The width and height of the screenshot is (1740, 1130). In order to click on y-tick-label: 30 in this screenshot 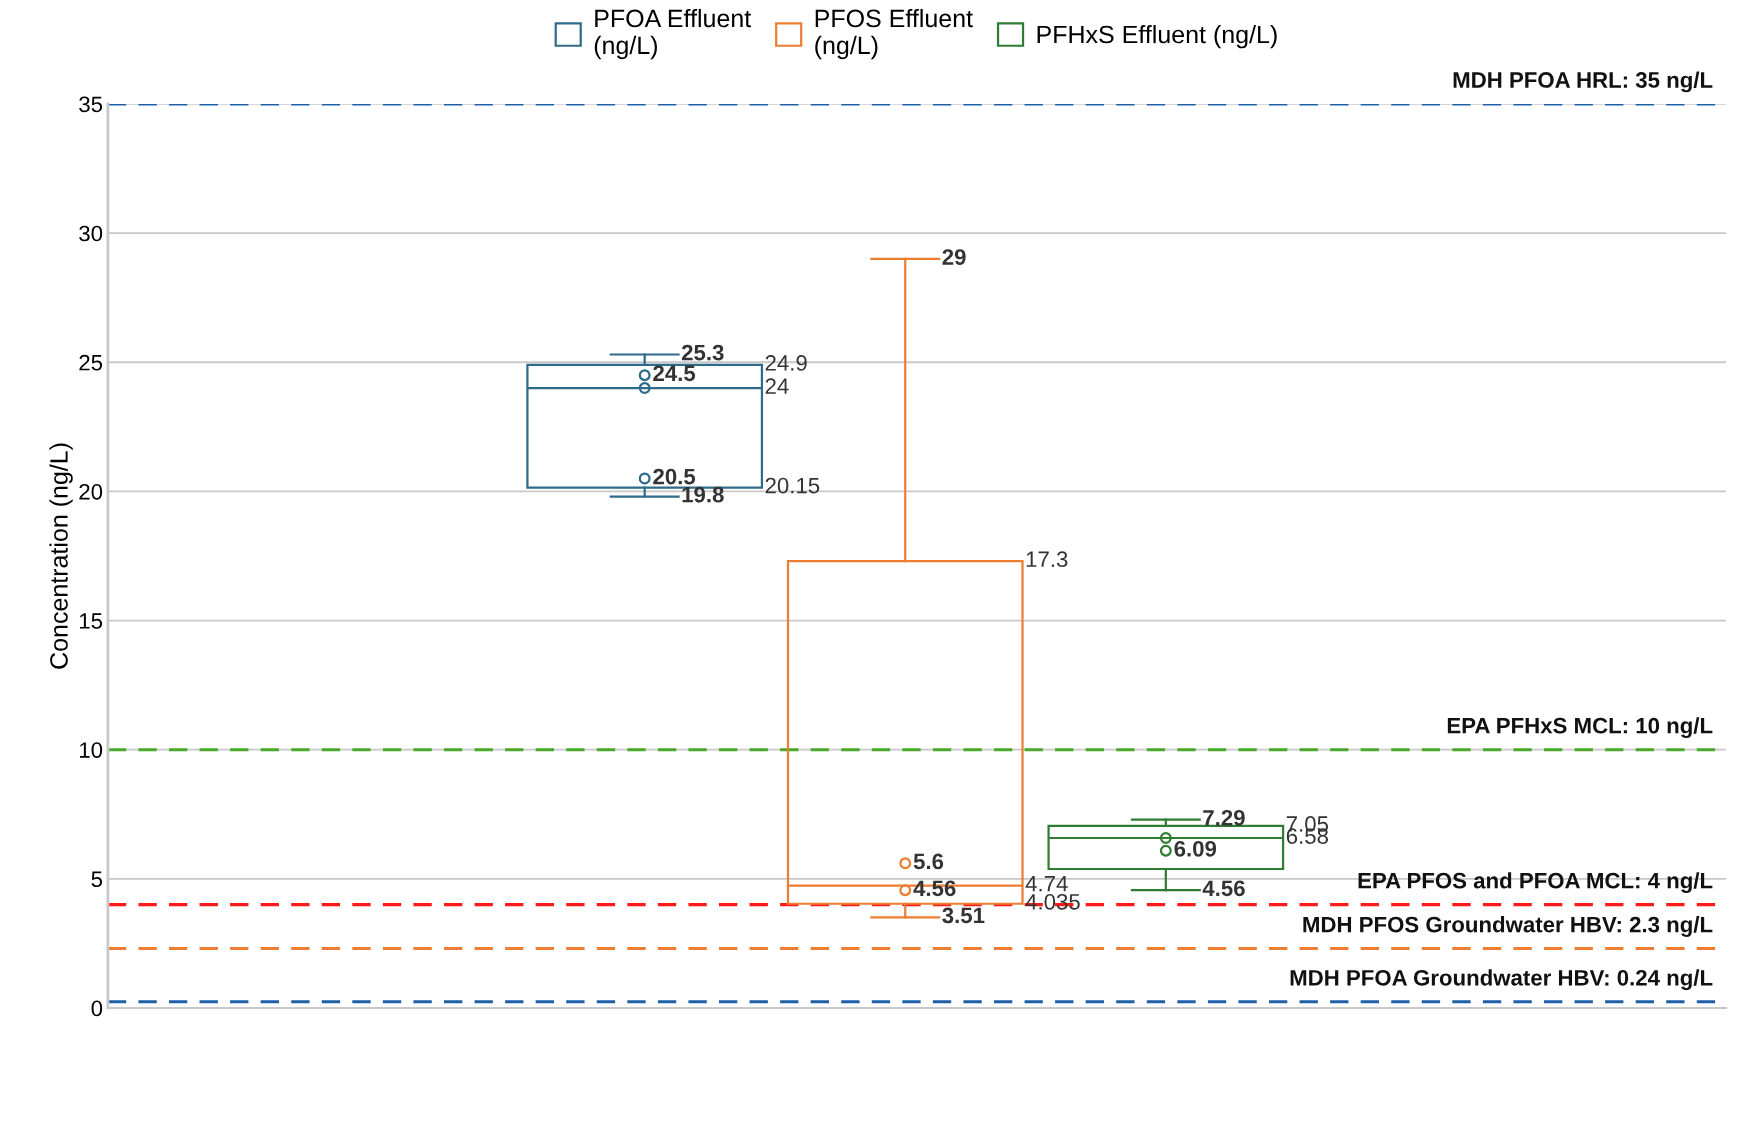, I will do `click(91, 233)`.